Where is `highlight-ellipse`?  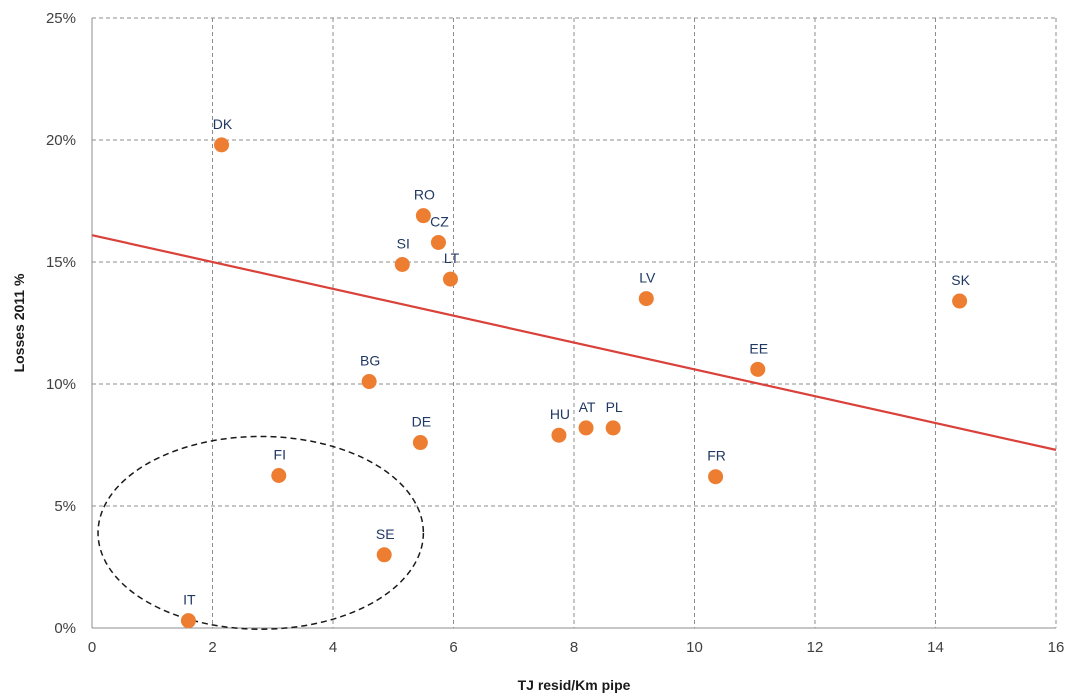 highlight-ellipse is located at coordinates (261, 532).